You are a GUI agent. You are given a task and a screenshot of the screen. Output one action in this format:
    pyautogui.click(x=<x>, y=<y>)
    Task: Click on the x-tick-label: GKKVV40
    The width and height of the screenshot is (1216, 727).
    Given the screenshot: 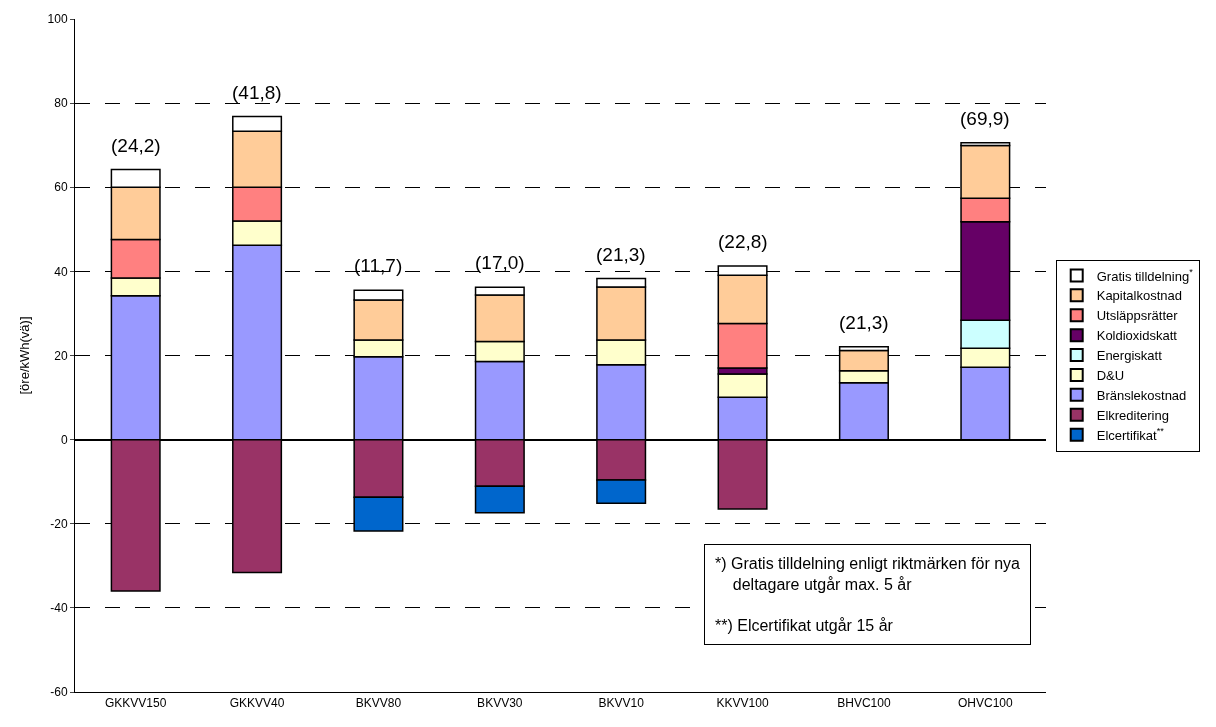 What is the action you would take?
    pyautogui.click(x=257, y=703)
    